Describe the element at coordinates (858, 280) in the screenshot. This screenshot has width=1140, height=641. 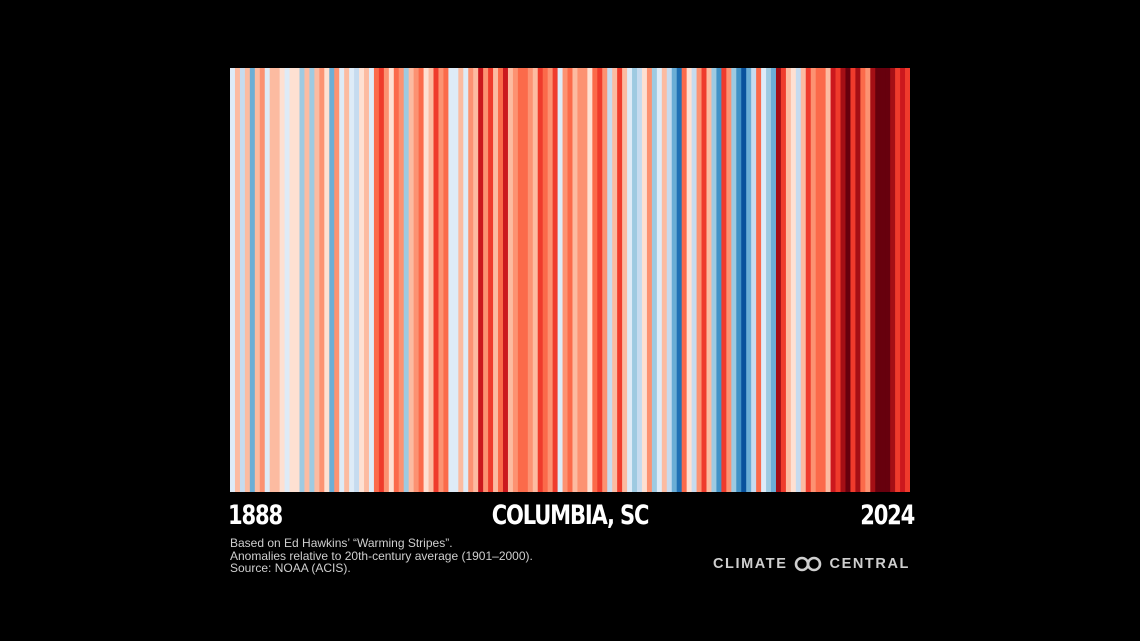
I see `stripe-year-2014` at that location.